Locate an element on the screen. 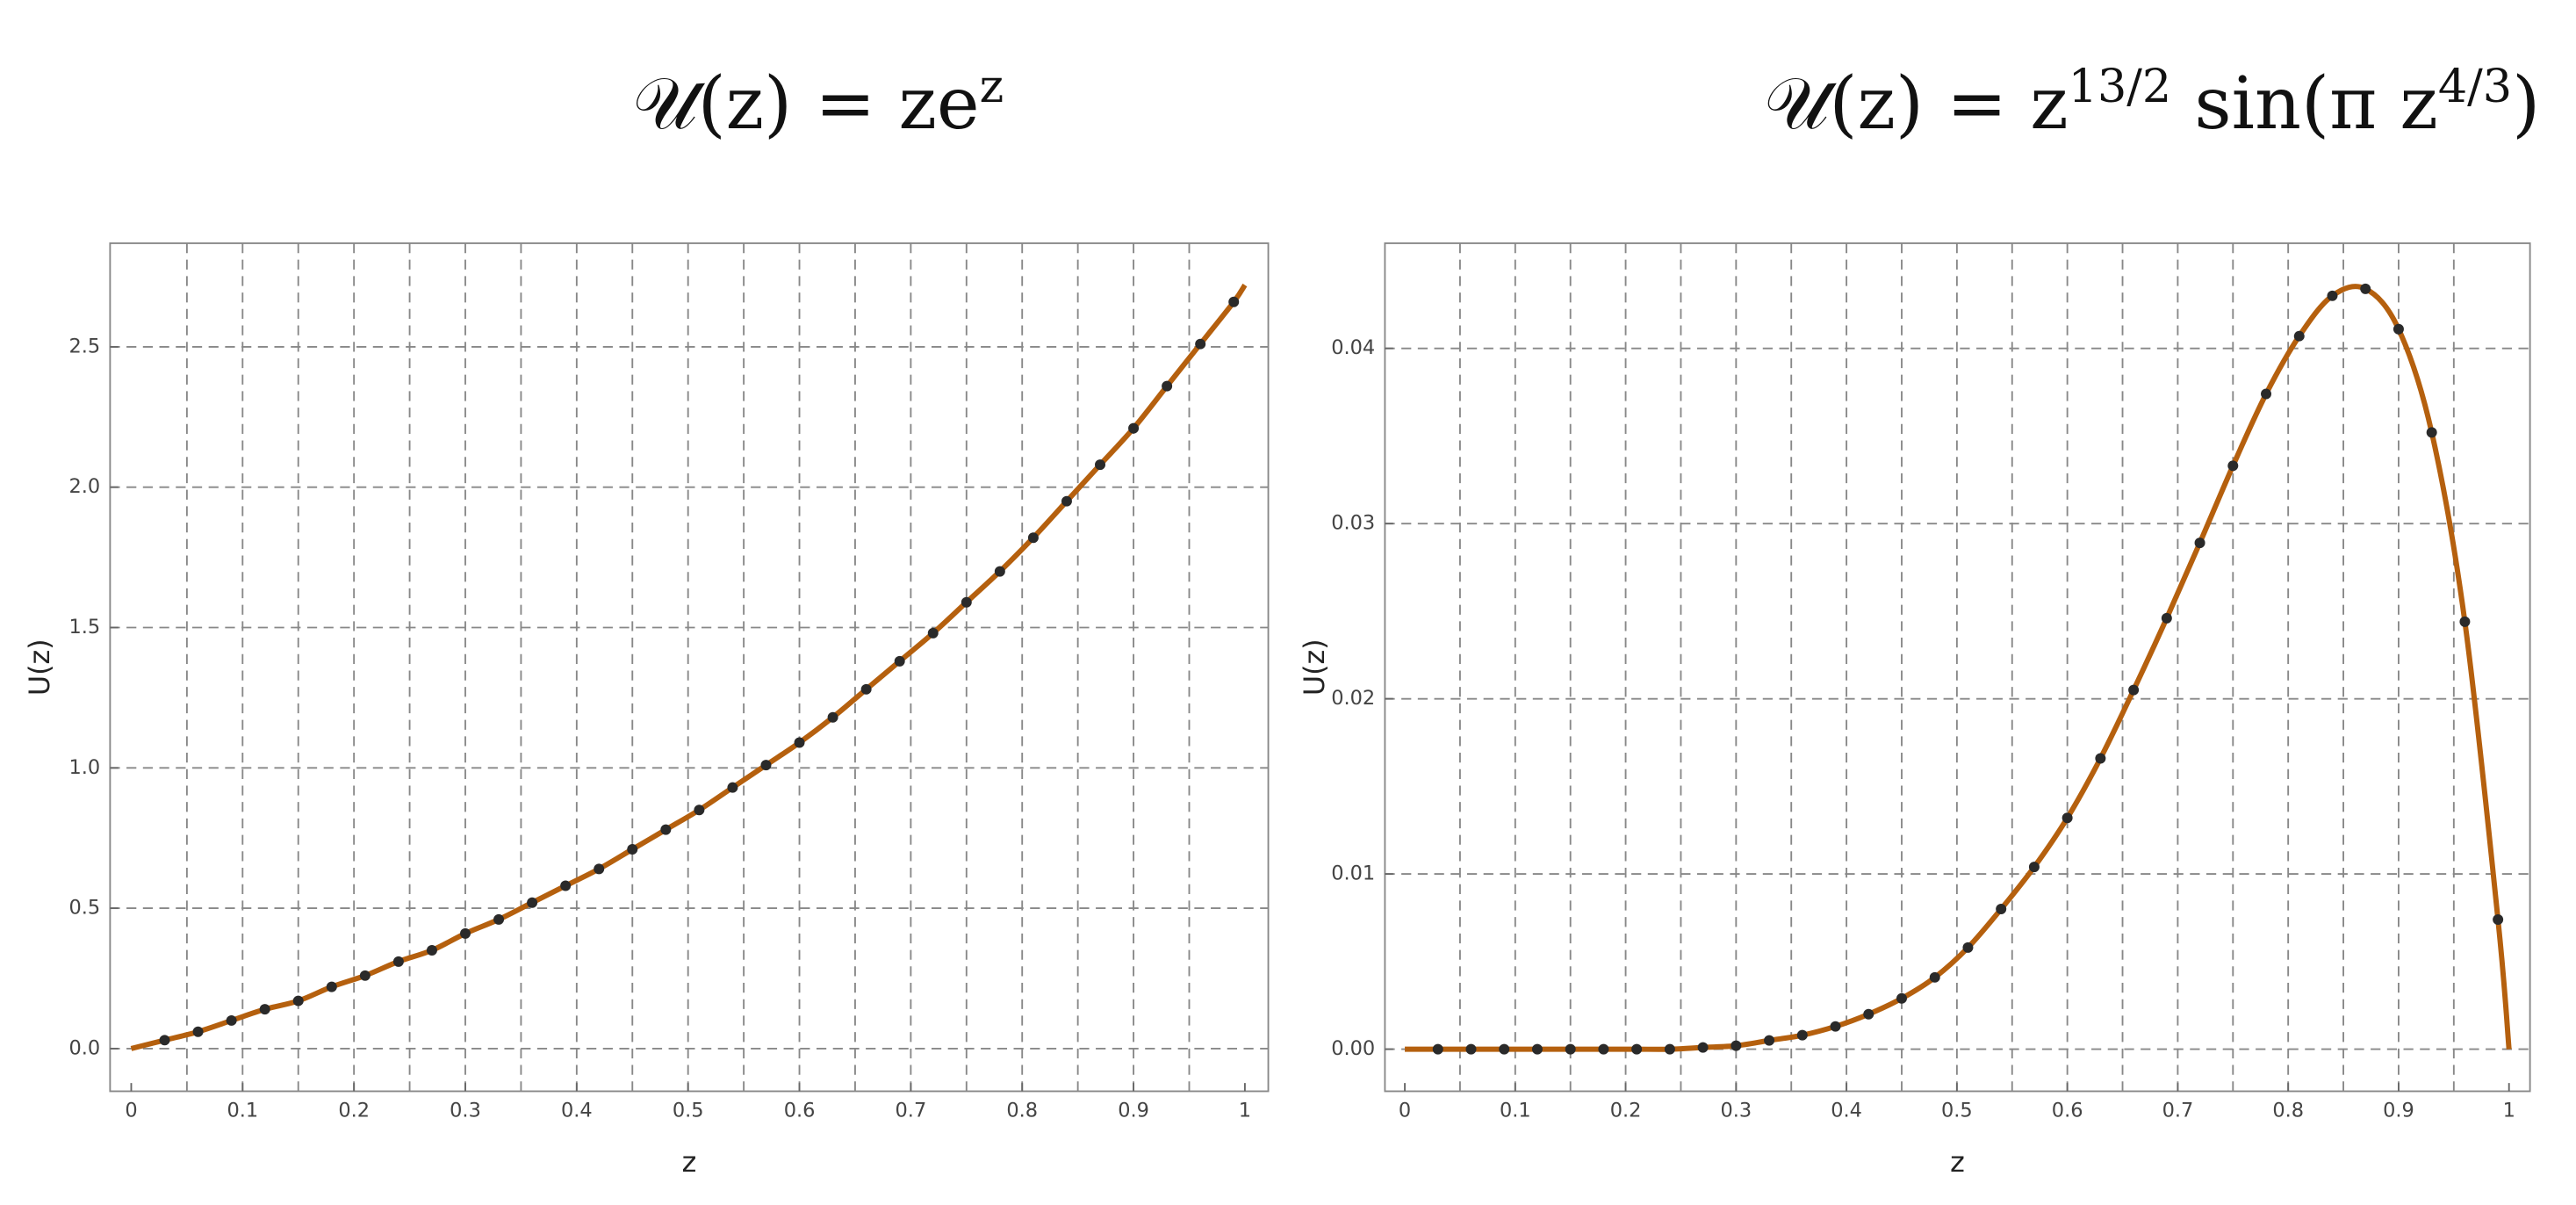 This screenshot has width=2576, height=1205. y-tick-label: 0.01 is located at coordinates (1353, 873).